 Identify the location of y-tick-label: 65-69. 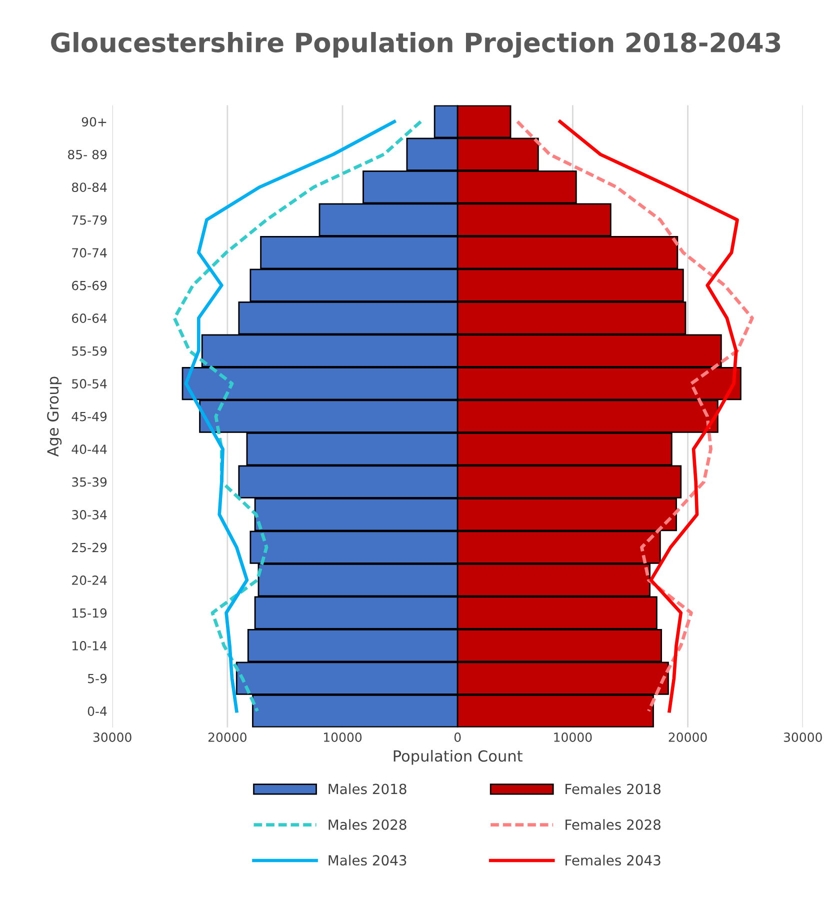
(89, 285).